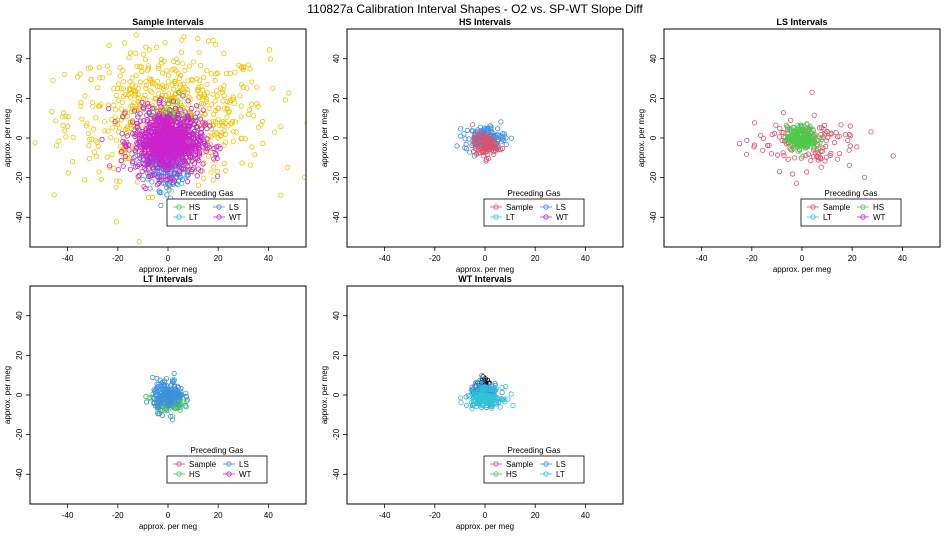 The image size is (950, 550). I want to click on y-axis-label: approx. per meg, so click(7, 138).